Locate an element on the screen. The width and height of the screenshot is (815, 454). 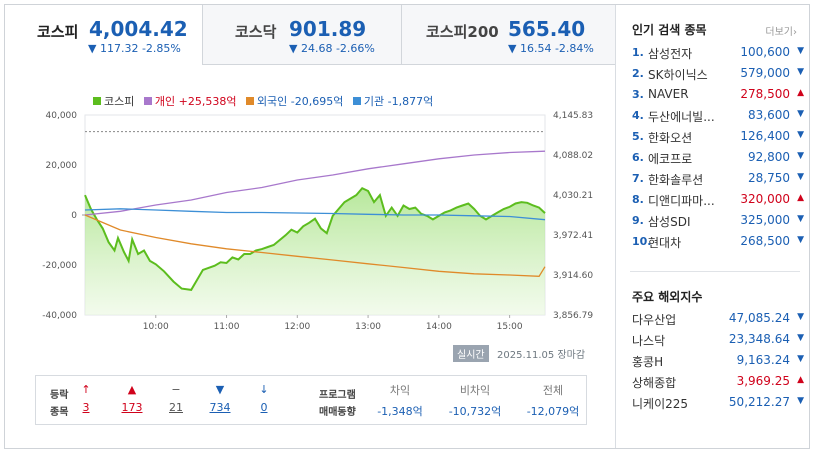
program-value: -12,079억 is located at coordinates (553, 411).